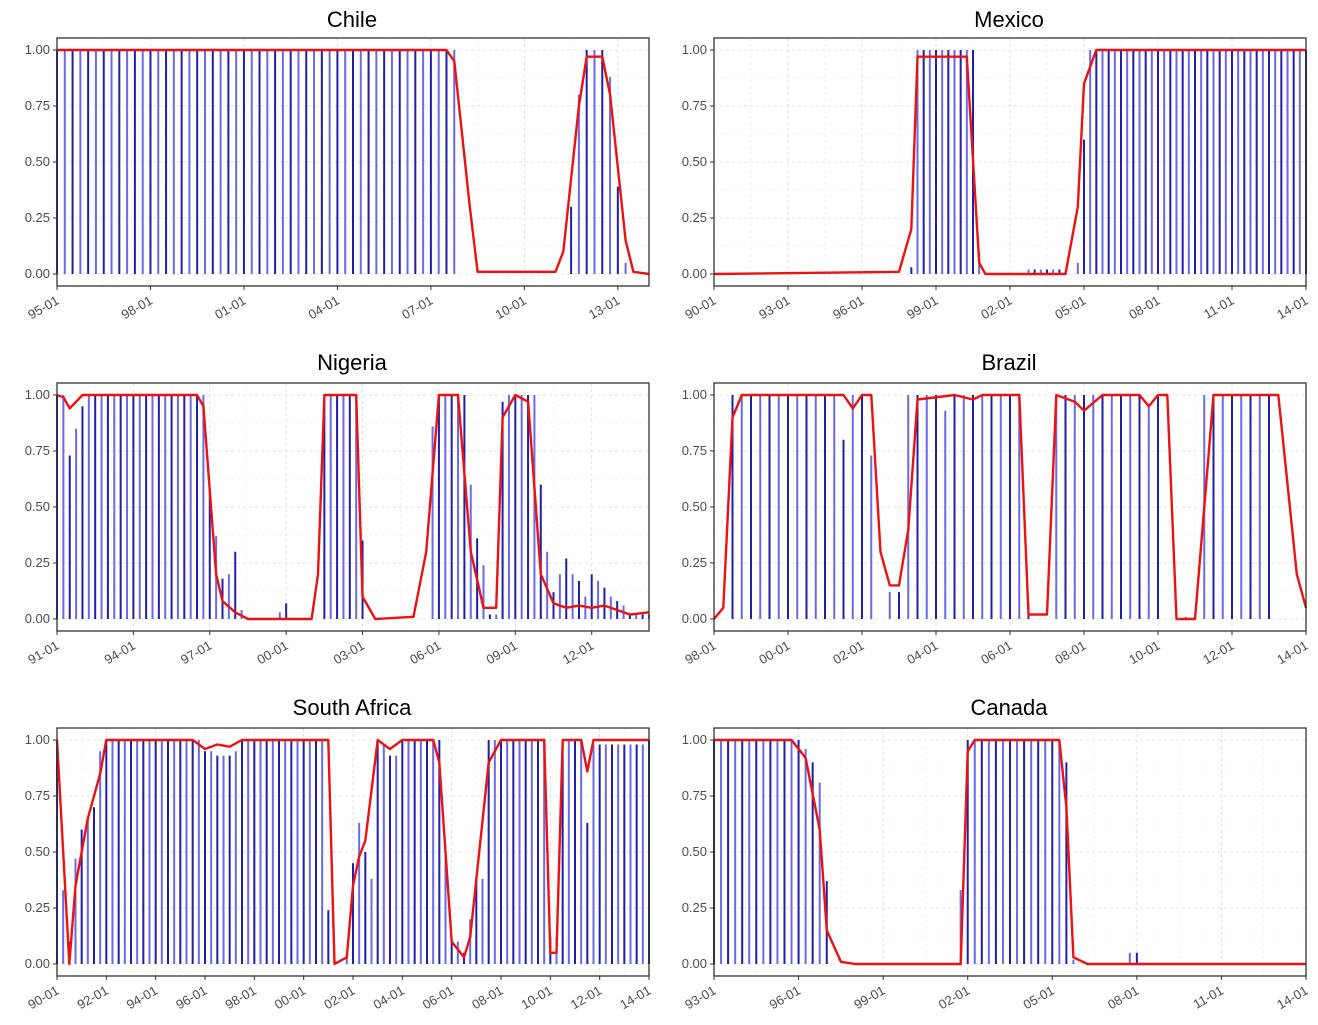 The image size is (1318, 1025). I want to click on panel-title: South Africa, so click(352, 707).